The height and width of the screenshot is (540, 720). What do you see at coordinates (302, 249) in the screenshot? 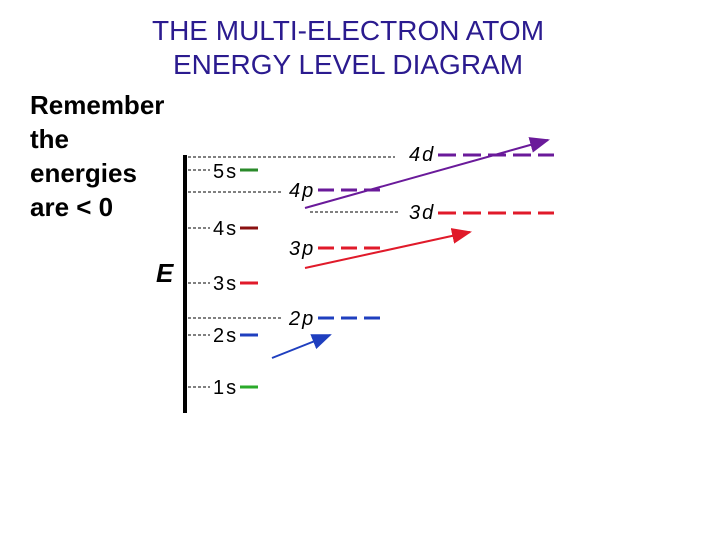
I see `level-label: 3p` at bounding box center [302, 249].